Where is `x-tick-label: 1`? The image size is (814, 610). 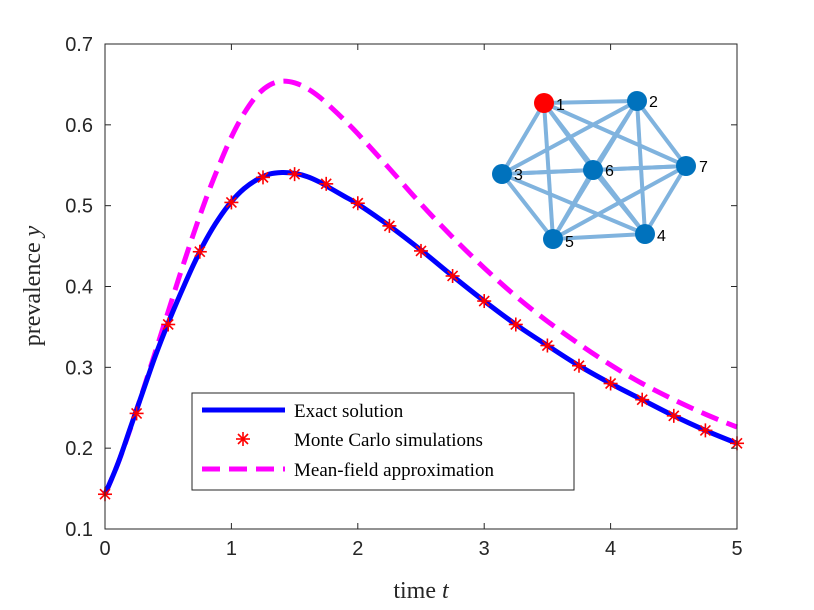 x-tick-label: 1 is located at coordinates (231, 549).